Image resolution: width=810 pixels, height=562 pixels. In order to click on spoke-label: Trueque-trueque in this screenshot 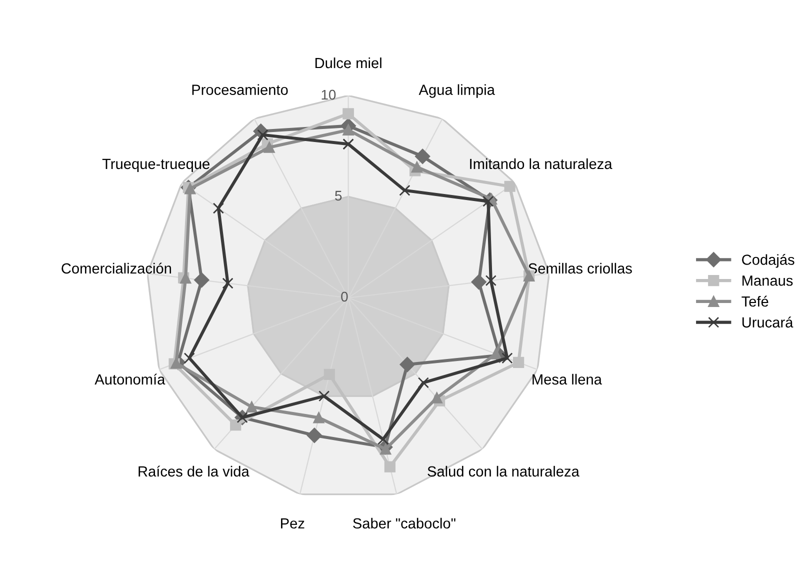, I will do `click(156, 165)`.